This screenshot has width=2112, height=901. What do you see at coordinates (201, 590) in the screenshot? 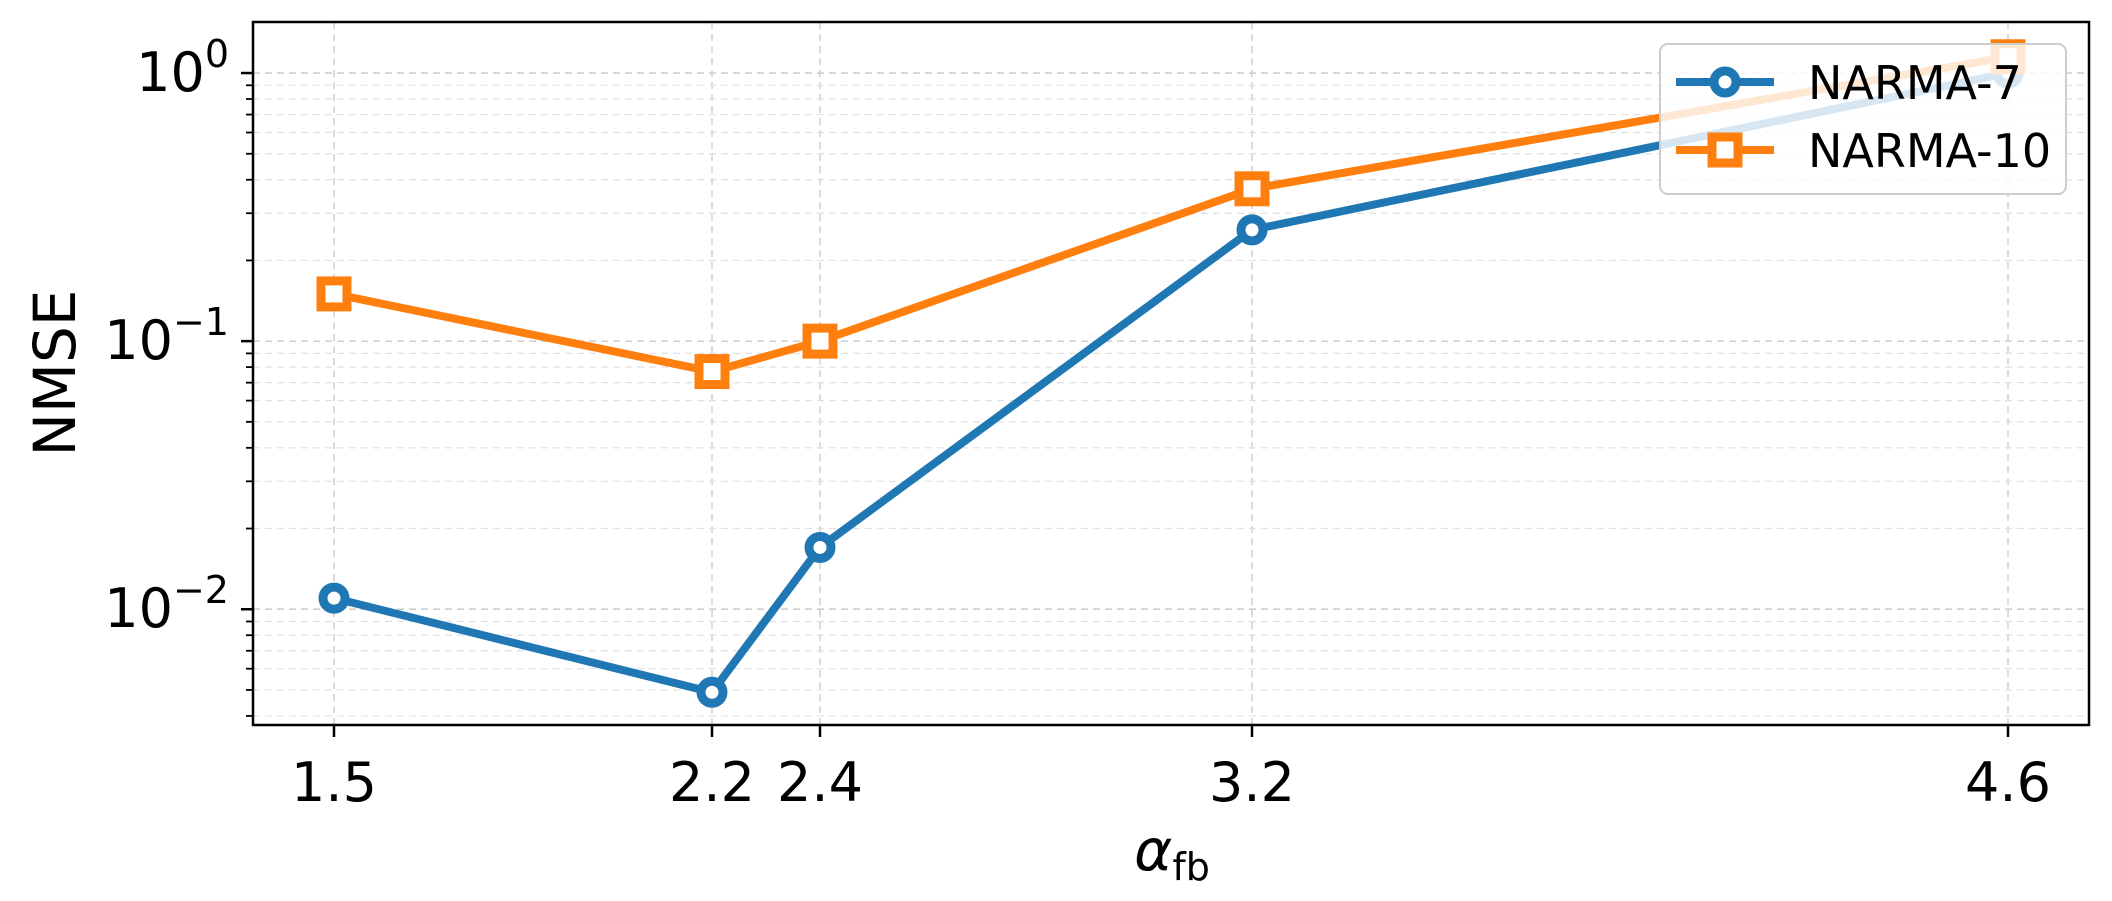
I see `y-tick-label-exponent: −2` at bounding box center [201, 590].